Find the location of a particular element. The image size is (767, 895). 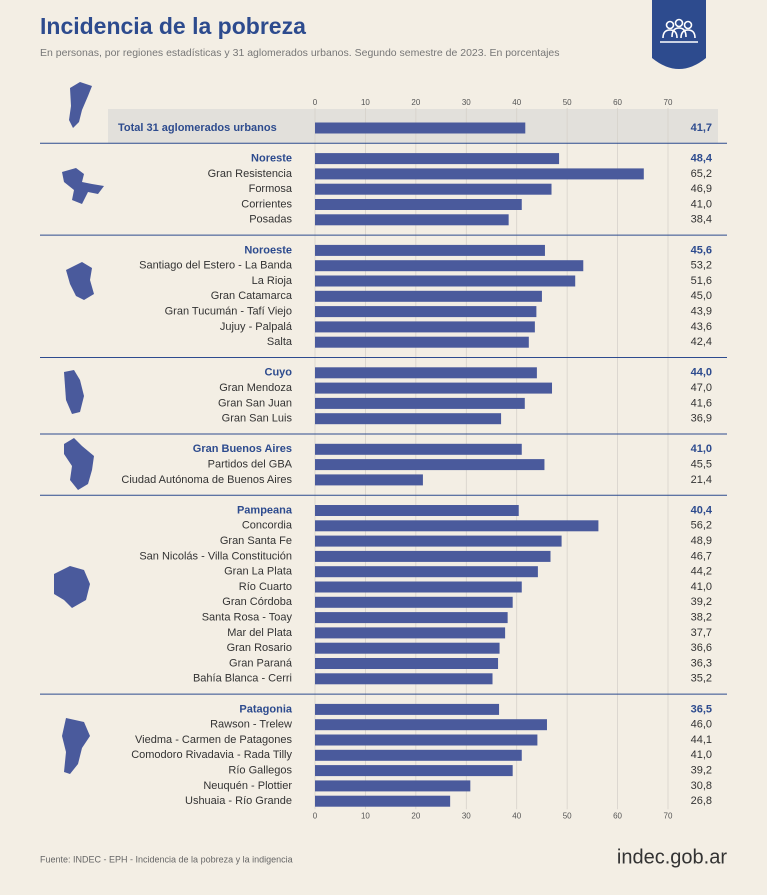

category-label: Rawson - Trelew is located at coordinates (251, 725).